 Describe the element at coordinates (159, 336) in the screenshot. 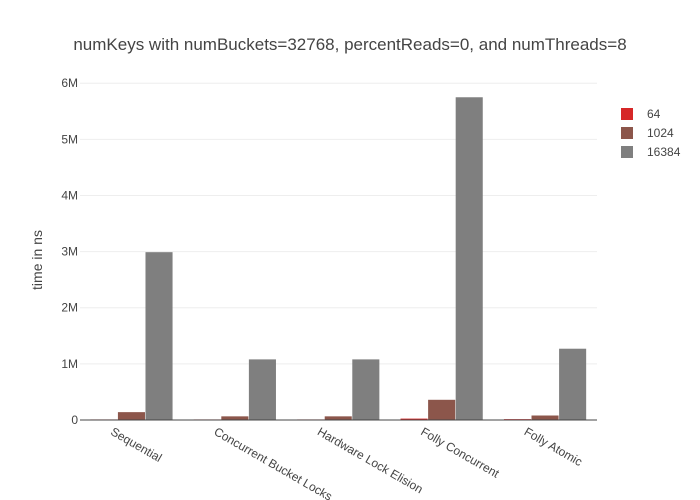

I see `bar-16384-sequential` at that location.